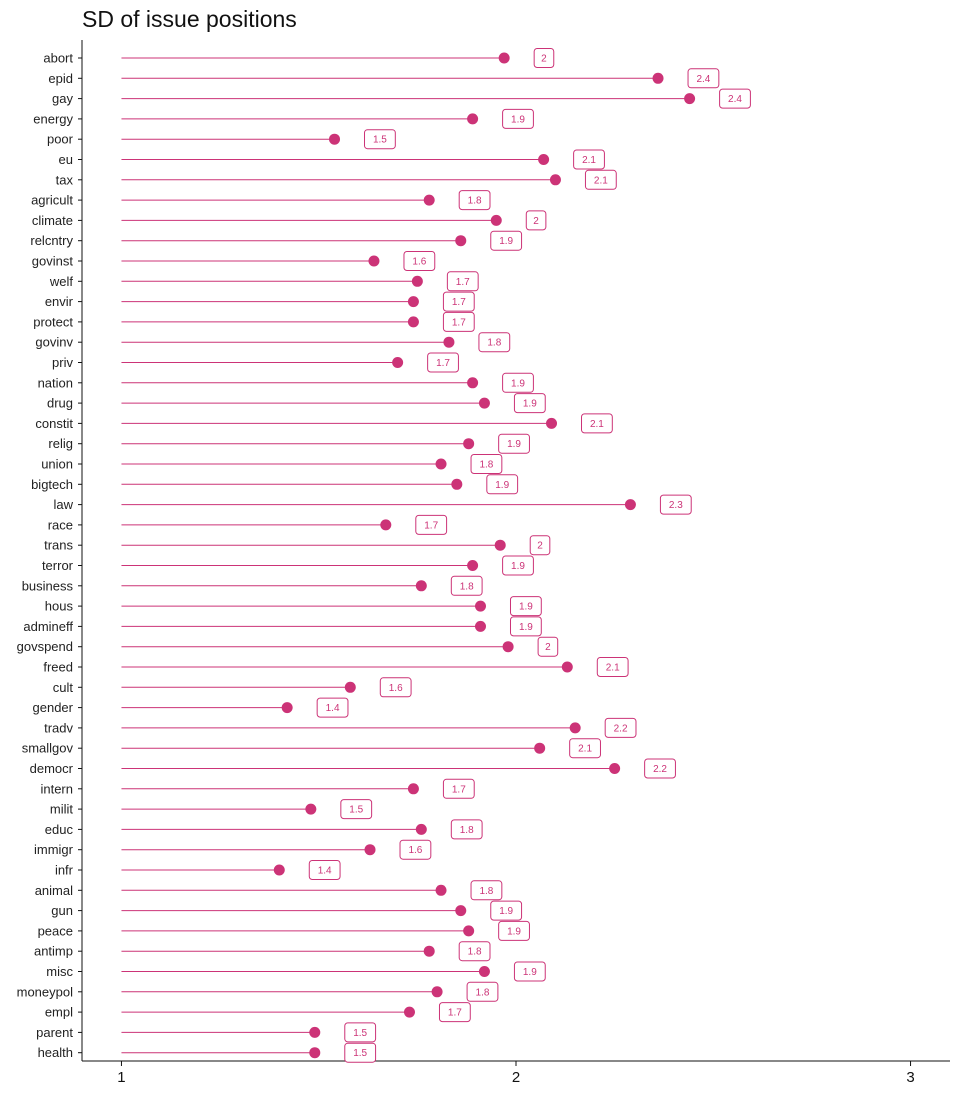 The image size is (962, 1100). Describe the element at coordinates (61, 809) in the screenshot. I see `category-label: milit` at that location.